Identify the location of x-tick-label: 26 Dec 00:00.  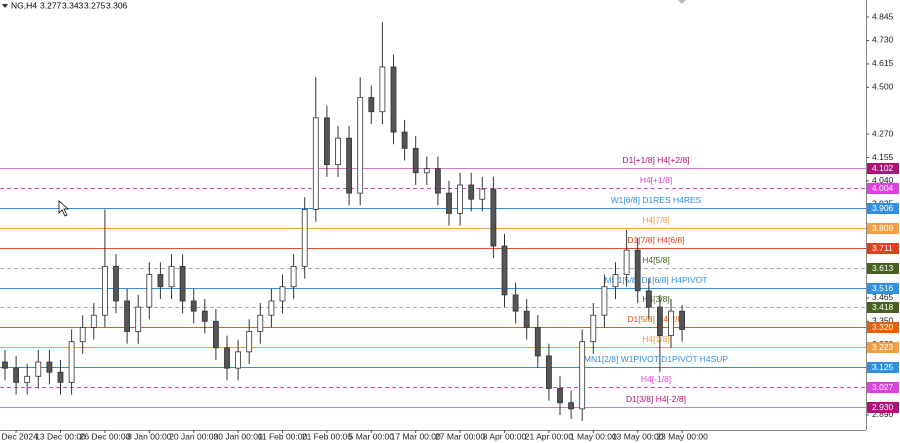
(105, 436).